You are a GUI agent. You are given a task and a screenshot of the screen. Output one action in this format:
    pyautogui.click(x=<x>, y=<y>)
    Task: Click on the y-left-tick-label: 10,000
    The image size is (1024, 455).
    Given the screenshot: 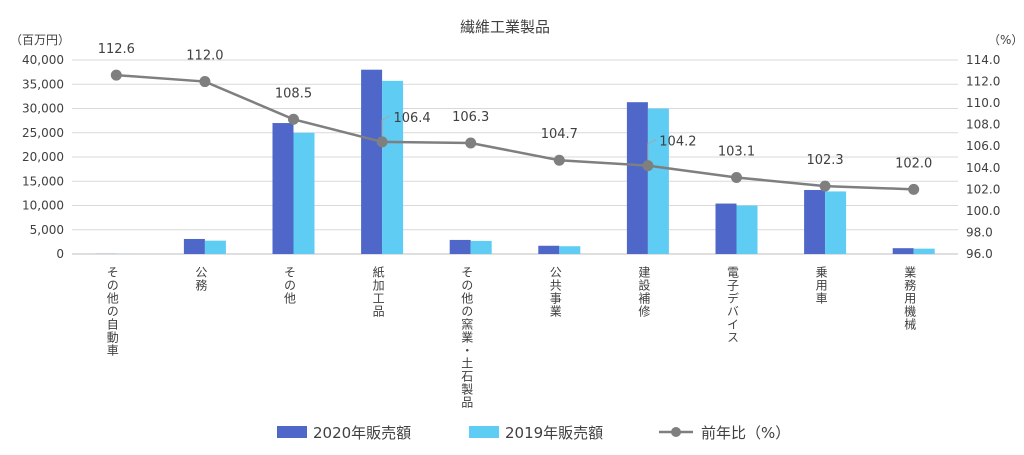 What is the action you would take?
    pyautogui.click(x=43, y=206)
    